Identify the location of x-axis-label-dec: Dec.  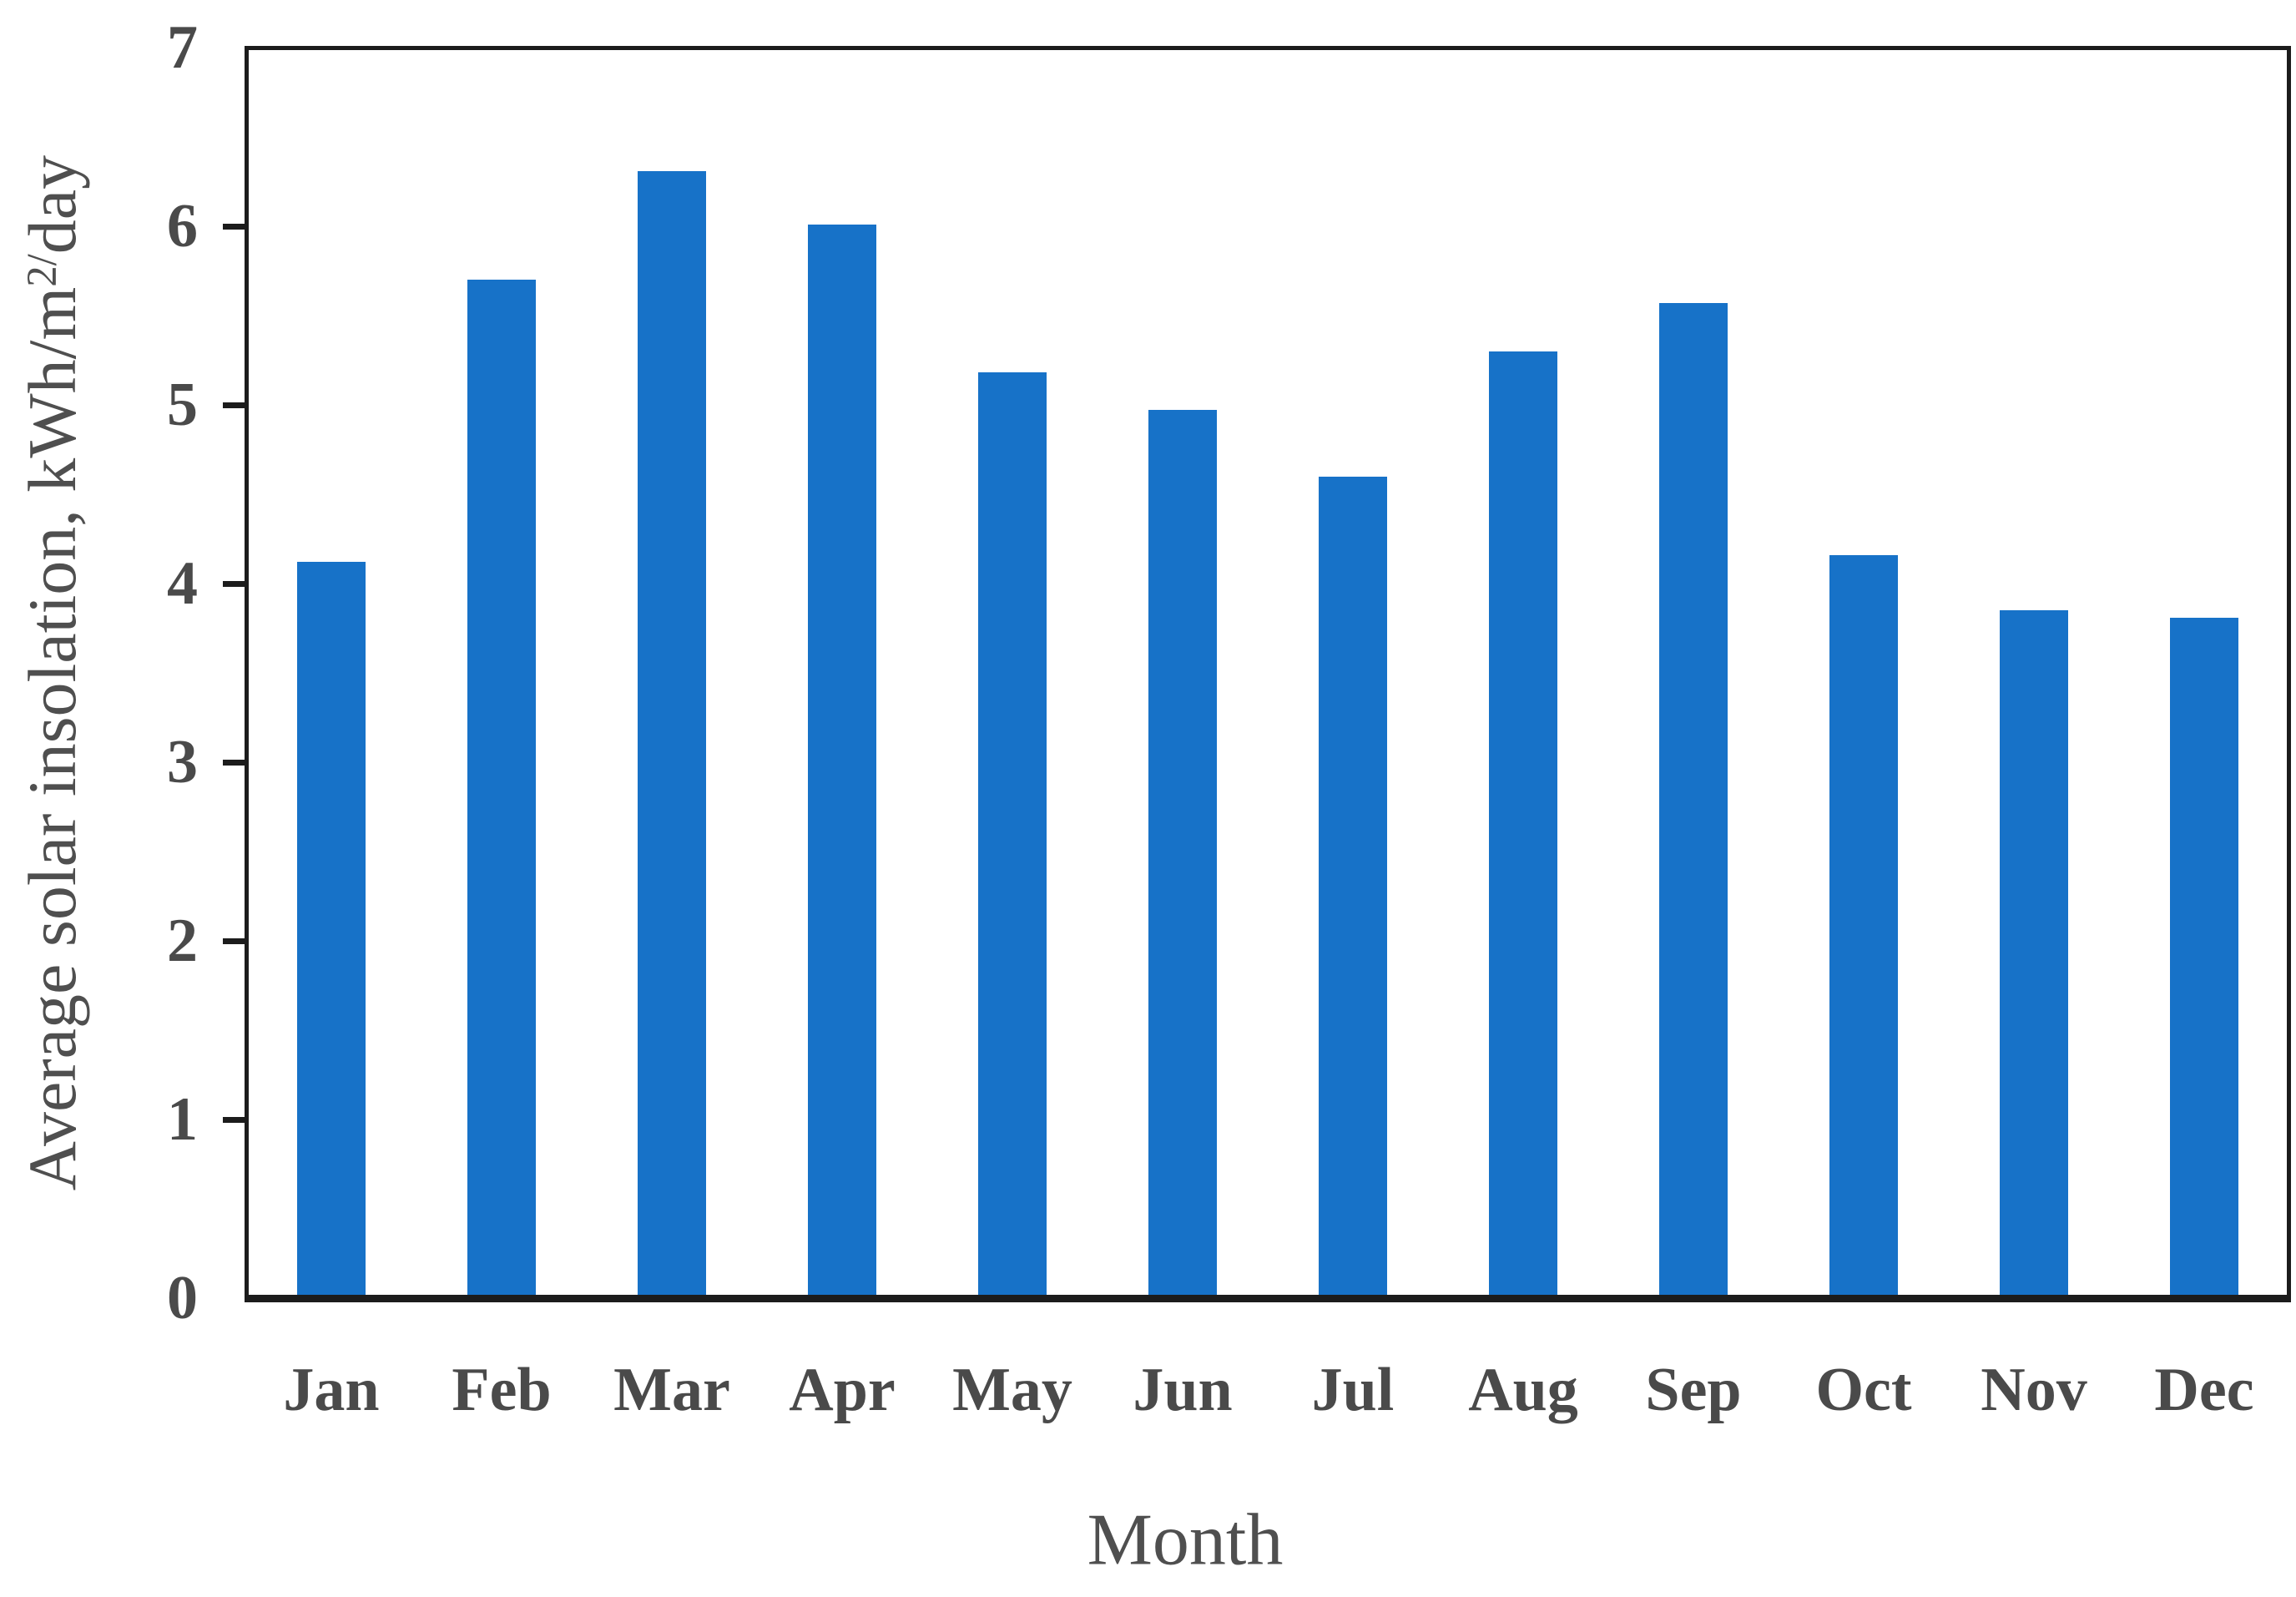
(2204, 1390).